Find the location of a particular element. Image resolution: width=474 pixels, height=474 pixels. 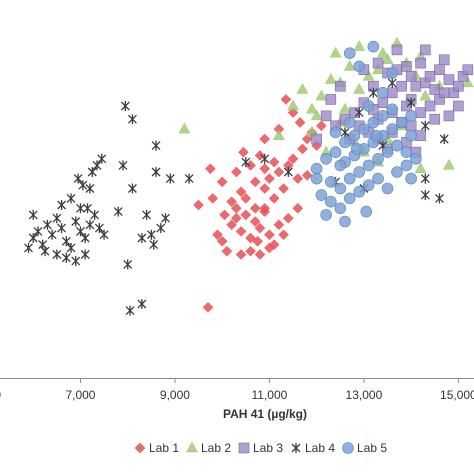

legend-label-lab-1: Lab 1 is located at coordinates (164, 448).